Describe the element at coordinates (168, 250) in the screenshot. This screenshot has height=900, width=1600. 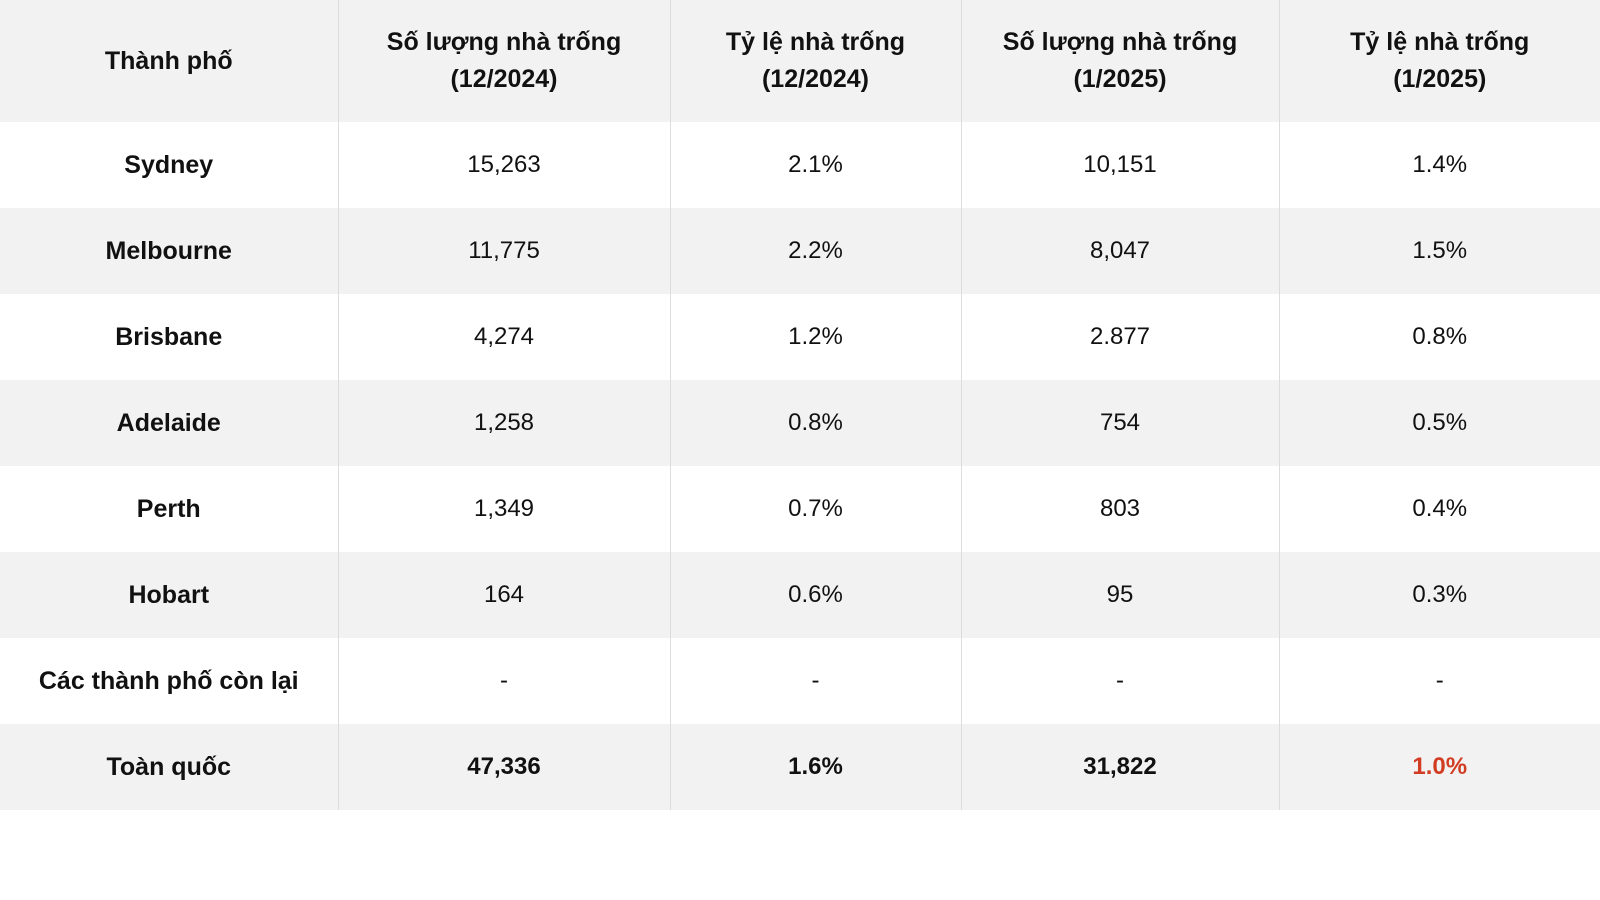
I see `city-cell: Melbourne` at that location.